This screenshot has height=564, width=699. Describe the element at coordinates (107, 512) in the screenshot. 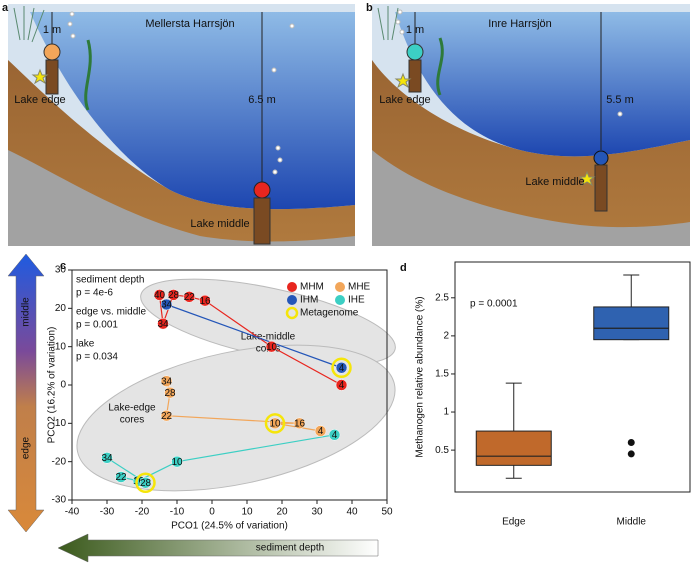

I see `x-tick-label: -30` at that location.